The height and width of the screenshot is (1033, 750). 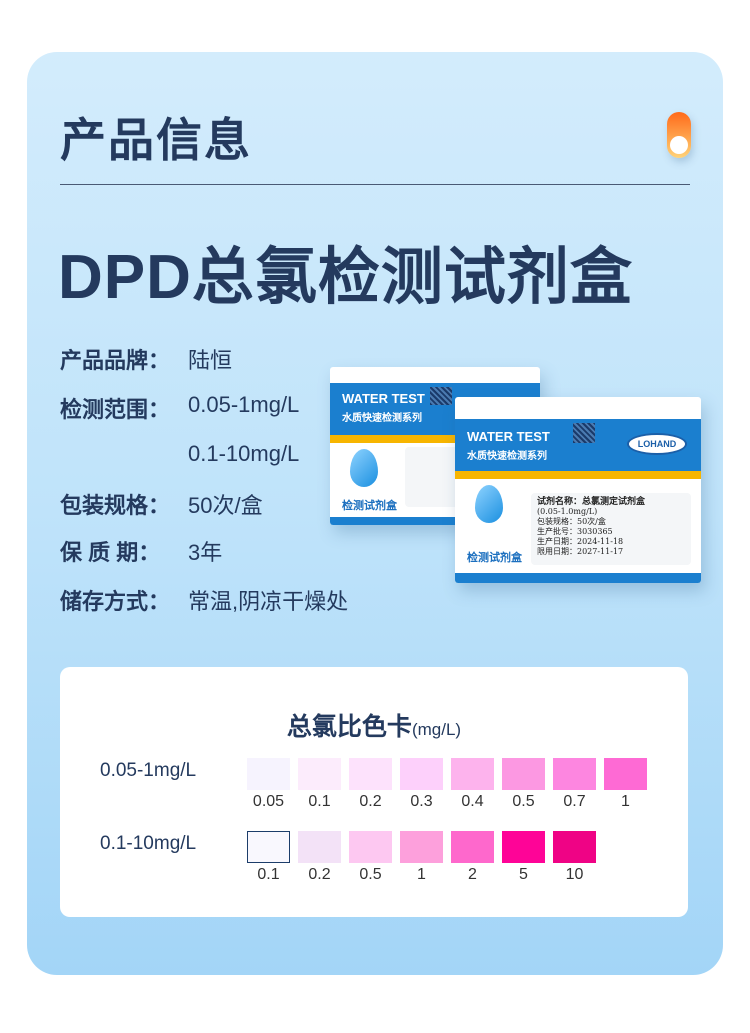 I want to click on divider, so click(x=375, y=184).